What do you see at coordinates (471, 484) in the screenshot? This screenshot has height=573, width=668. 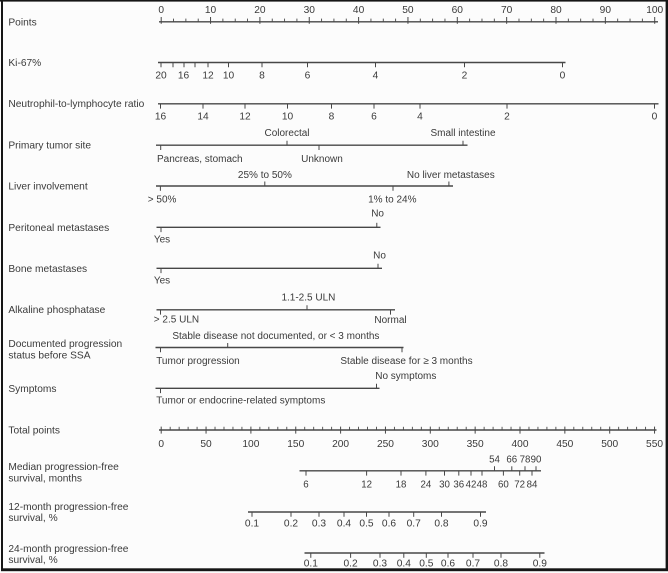 I see `svg-text: 42` at bounding box center [471, 484].